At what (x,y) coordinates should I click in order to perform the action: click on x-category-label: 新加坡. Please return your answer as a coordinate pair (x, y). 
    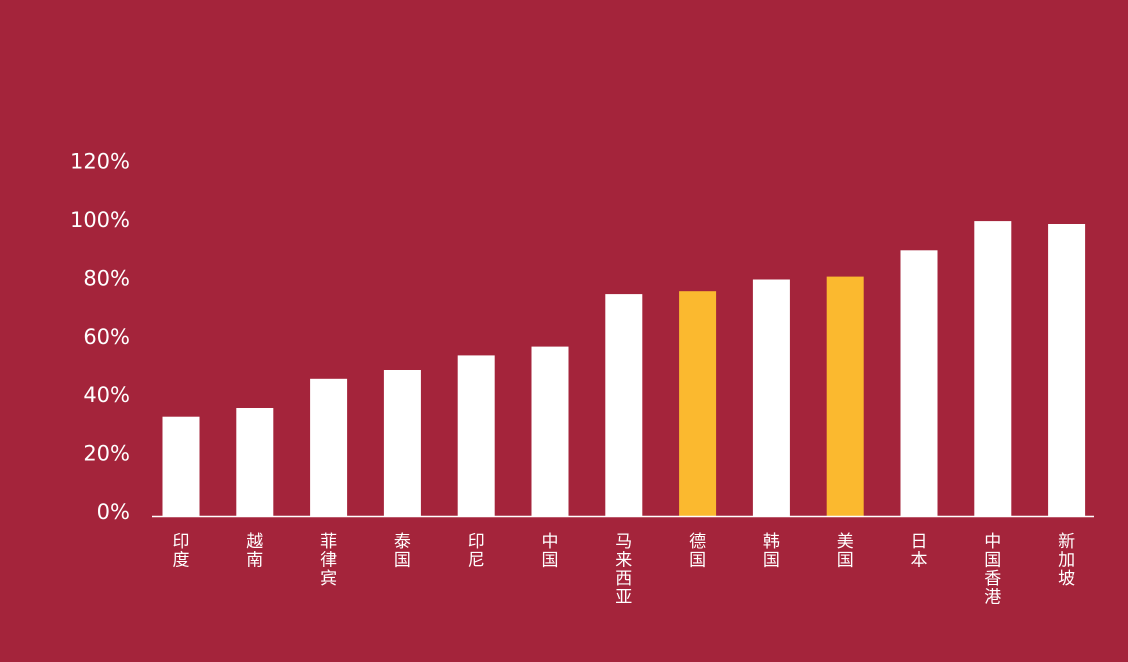
    Looking at the image, I should click on (1066, 560).